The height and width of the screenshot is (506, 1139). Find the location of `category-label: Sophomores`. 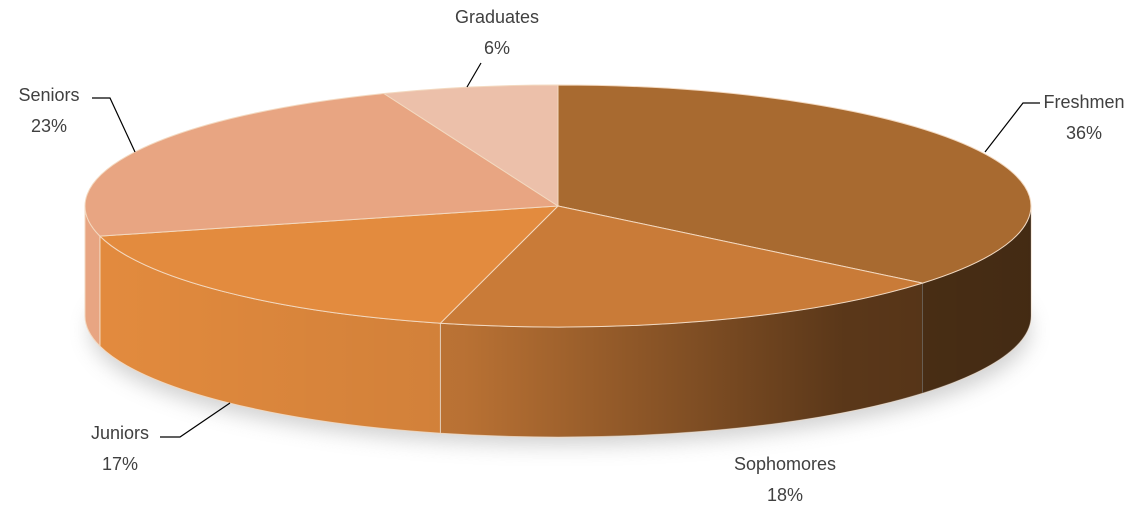

category-label: Sophomores is located at coordinates (785, 464).